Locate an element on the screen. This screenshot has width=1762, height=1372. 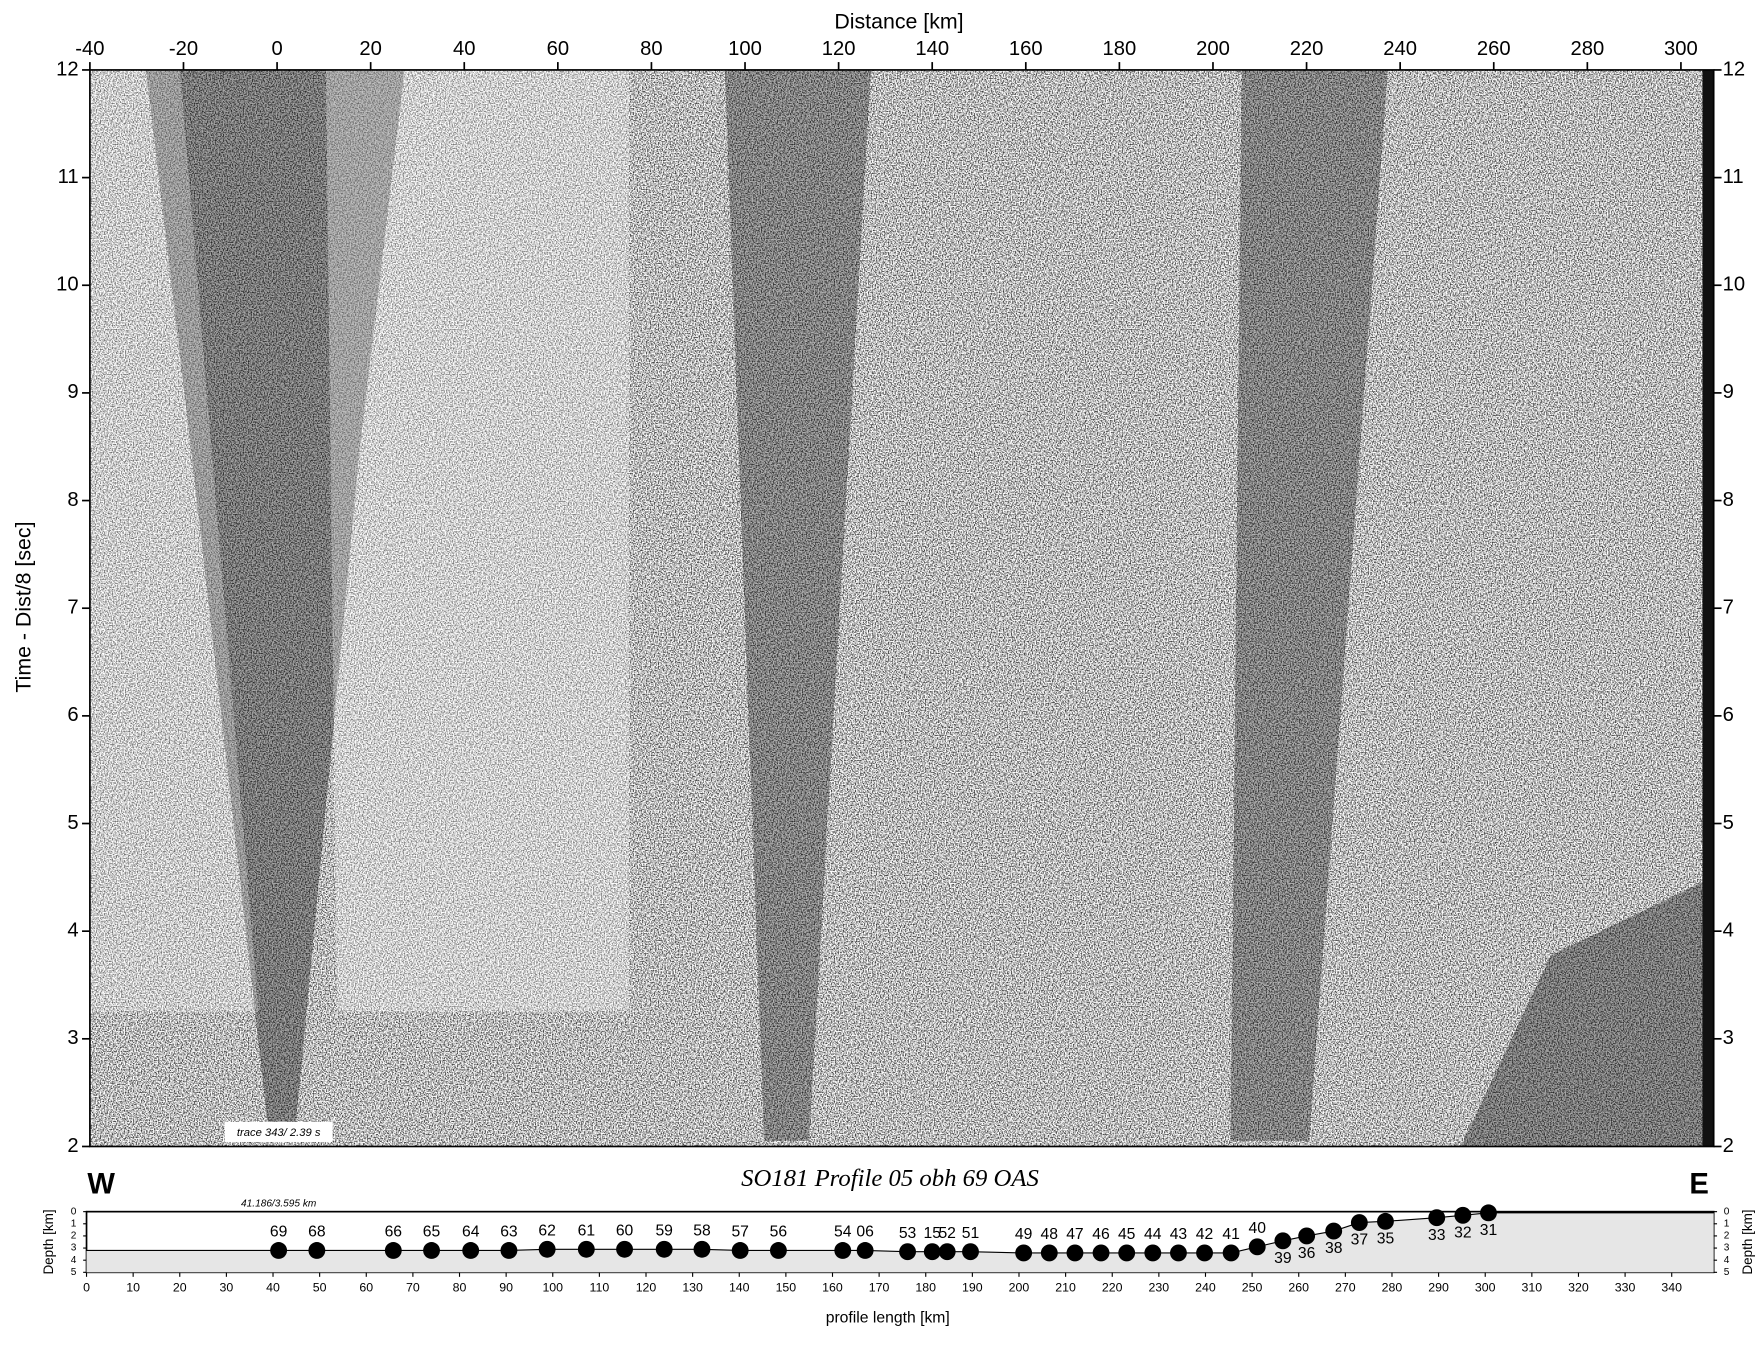
x-tick-label: 60 is located at coordinates (558, 49).